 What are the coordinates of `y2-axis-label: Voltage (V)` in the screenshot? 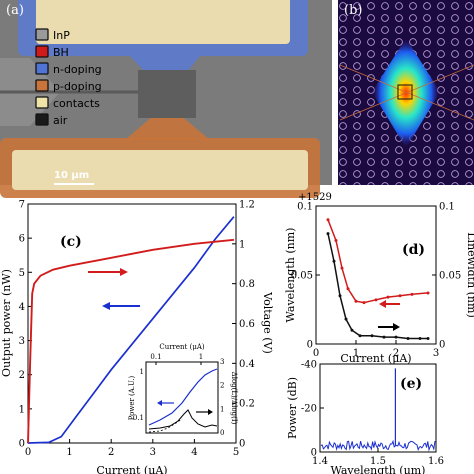 It's located at (267, 322).